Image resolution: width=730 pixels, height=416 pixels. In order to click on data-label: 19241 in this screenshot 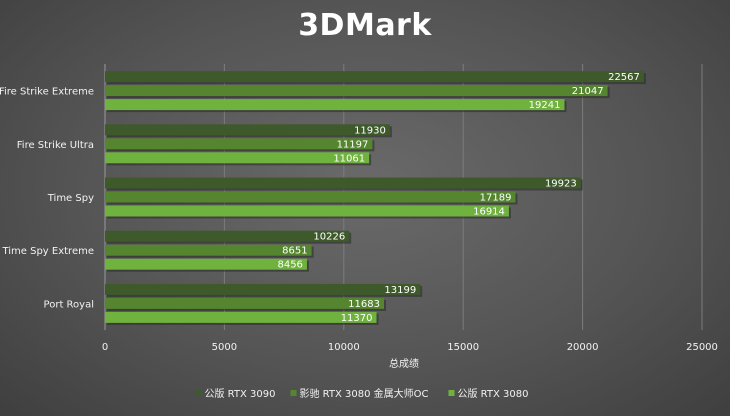, I will do `click(545, 105)`.